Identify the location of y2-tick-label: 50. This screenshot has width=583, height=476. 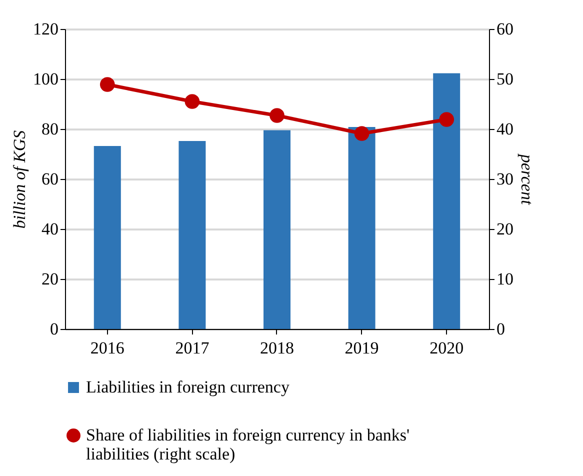
(505, 79).